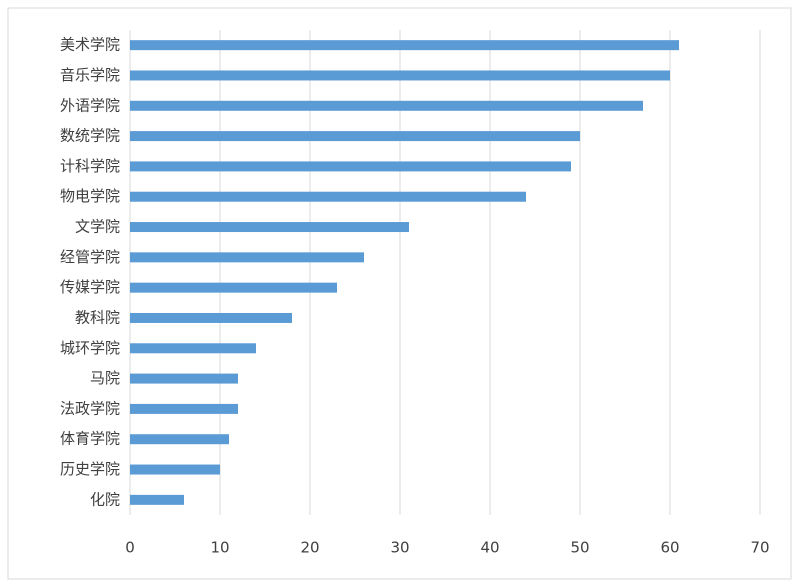 Image resolution: width=800 pixels, height=587 pixels. What do you see at coordinates (90, 45) in the screenshot?
I see `y-tick-label: 美术学院` at bounding box center [90, 45].